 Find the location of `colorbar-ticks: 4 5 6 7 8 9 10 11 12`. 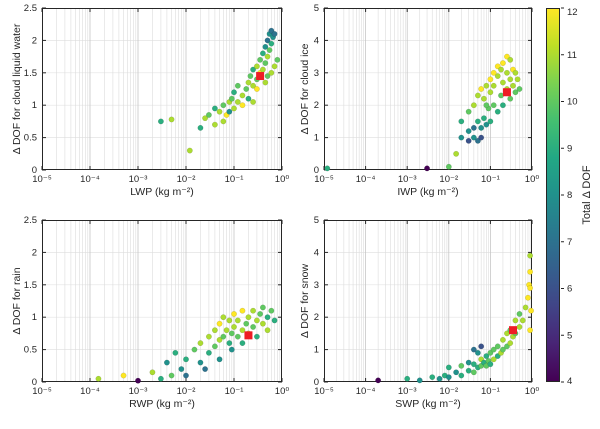

colorbar-ticks: 4 5 6 7 8 9 10 11 12 is located at coordinates (569, 197).